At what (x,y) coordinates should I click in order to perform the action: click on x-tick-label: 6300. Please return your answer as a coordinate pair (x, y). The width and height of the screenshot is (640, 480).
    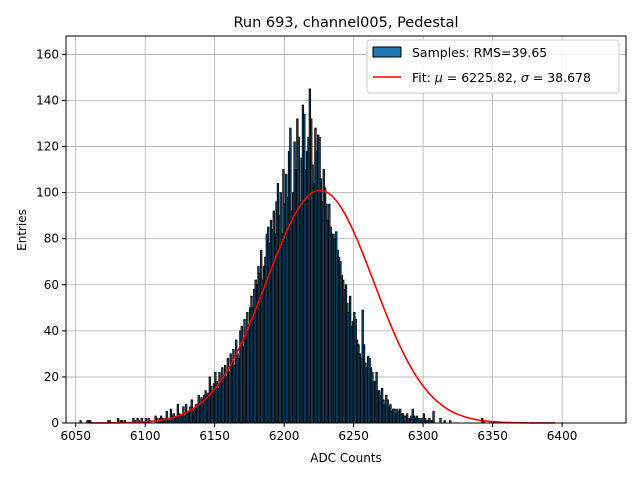
    Looking at the image, I should click on (423, 436).